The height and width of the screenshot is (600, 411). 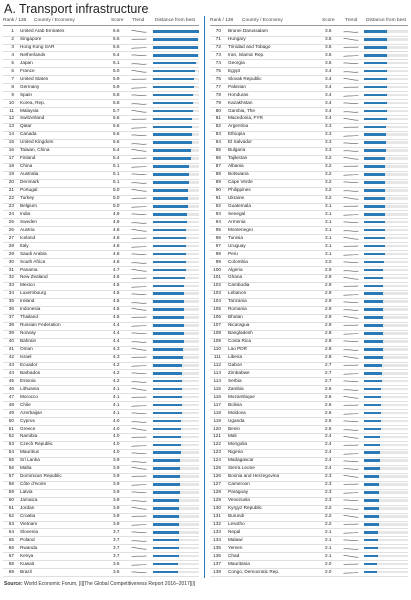 What do you see at coordinates (175, 20) in the screenshot?
I see `header-distance: Distance from best` at bounding box center [175, 20].